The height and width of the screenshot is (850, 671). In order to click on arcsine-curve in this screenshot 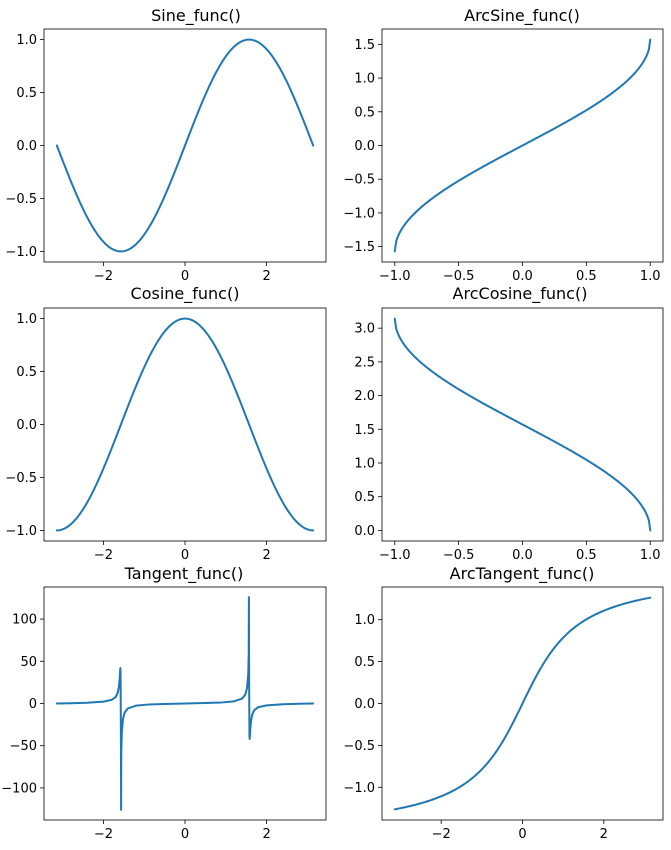, I will do `click(522, 145)`.